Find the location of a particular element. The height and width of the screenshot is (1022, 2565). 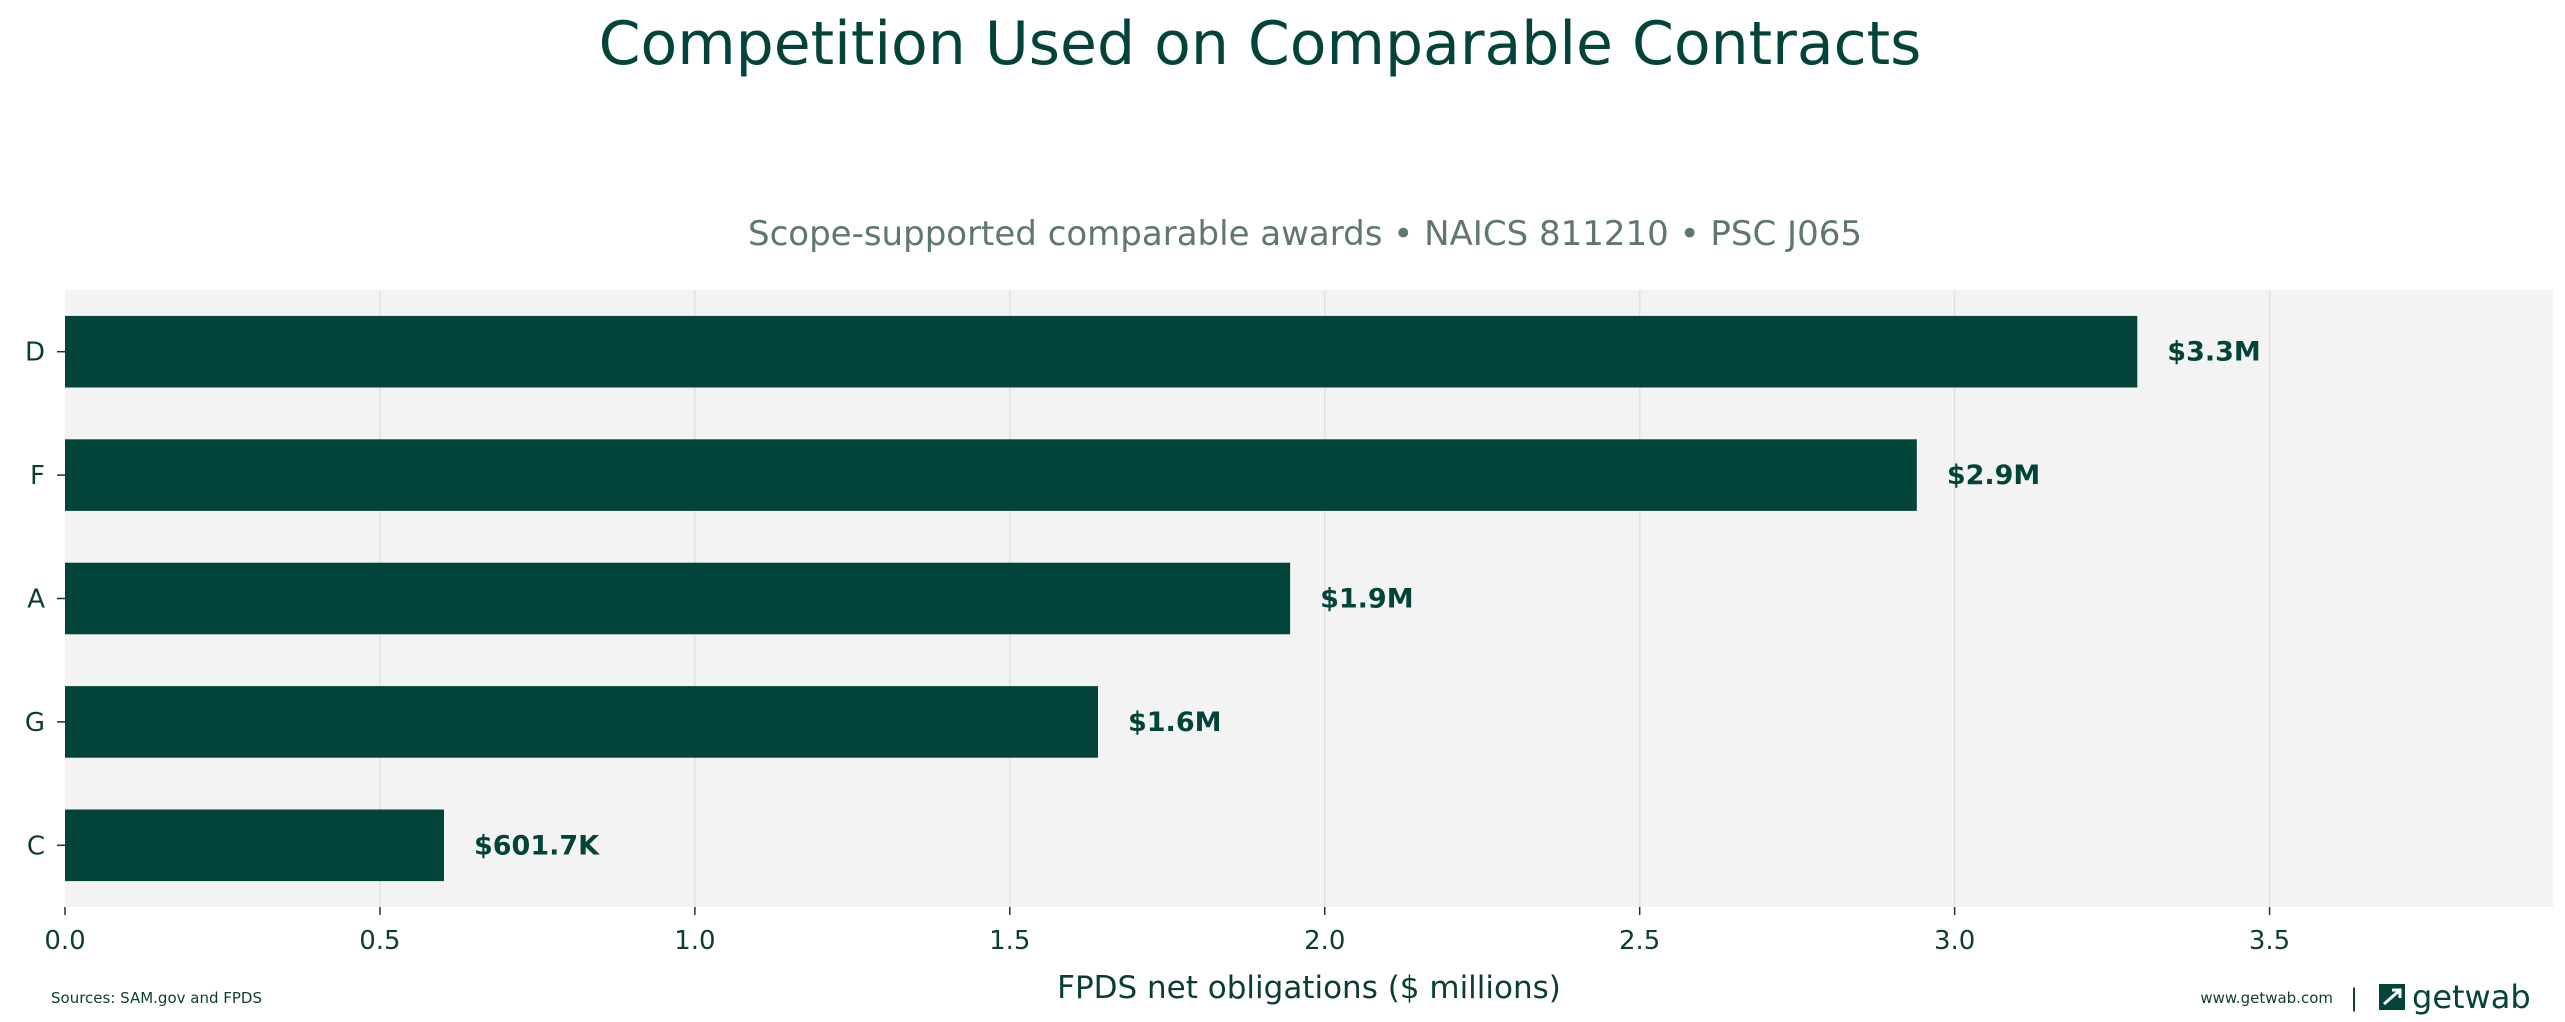

brand-name: getwab is located at coordinates (2471, 997).